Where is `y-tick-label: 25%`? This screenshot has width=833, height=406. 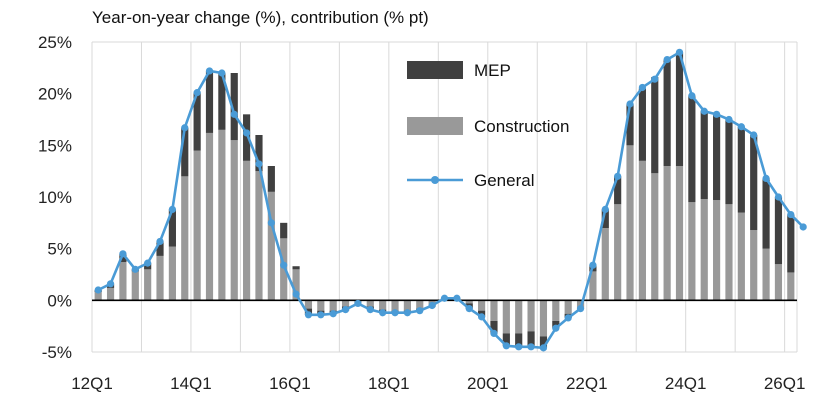
y-tick-label: 25% is located at coordinates (55, 42).